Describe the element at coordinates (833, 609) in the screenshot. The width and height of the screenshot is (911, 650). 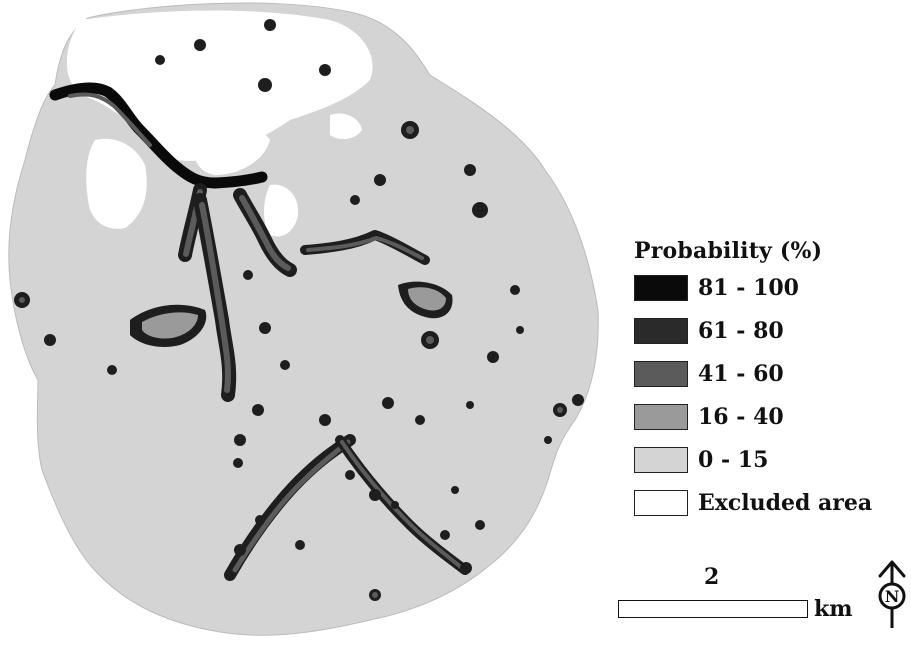
I see `scale-unit: km` at that location.